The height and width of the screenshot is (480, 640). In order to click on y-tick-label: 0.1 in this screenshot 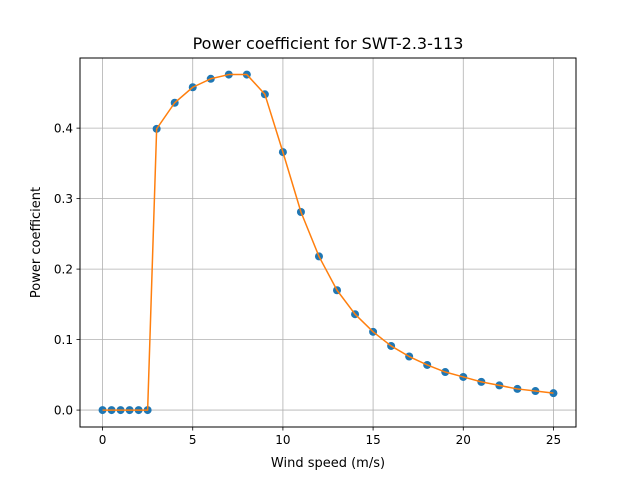, I will do `click(63, 340)`.